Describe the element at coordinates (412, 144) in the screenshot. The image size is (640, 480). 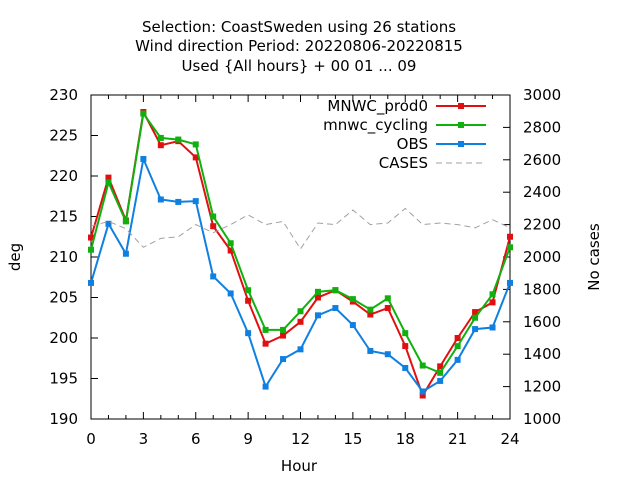
I see `legend-label: OBS` at that location.